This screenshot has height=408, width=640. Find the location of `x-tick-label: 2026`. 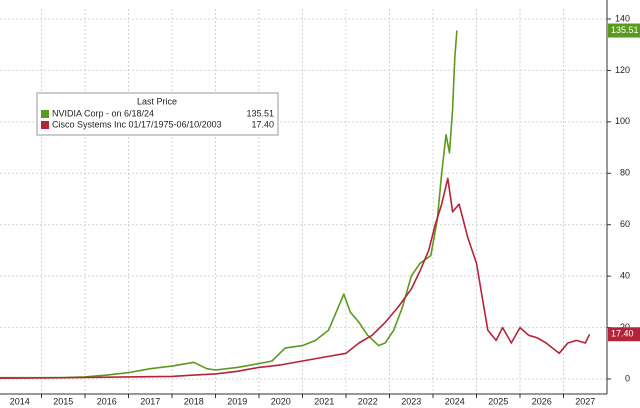

x-tick-label: 2026 is located at coordinates (542, 401).